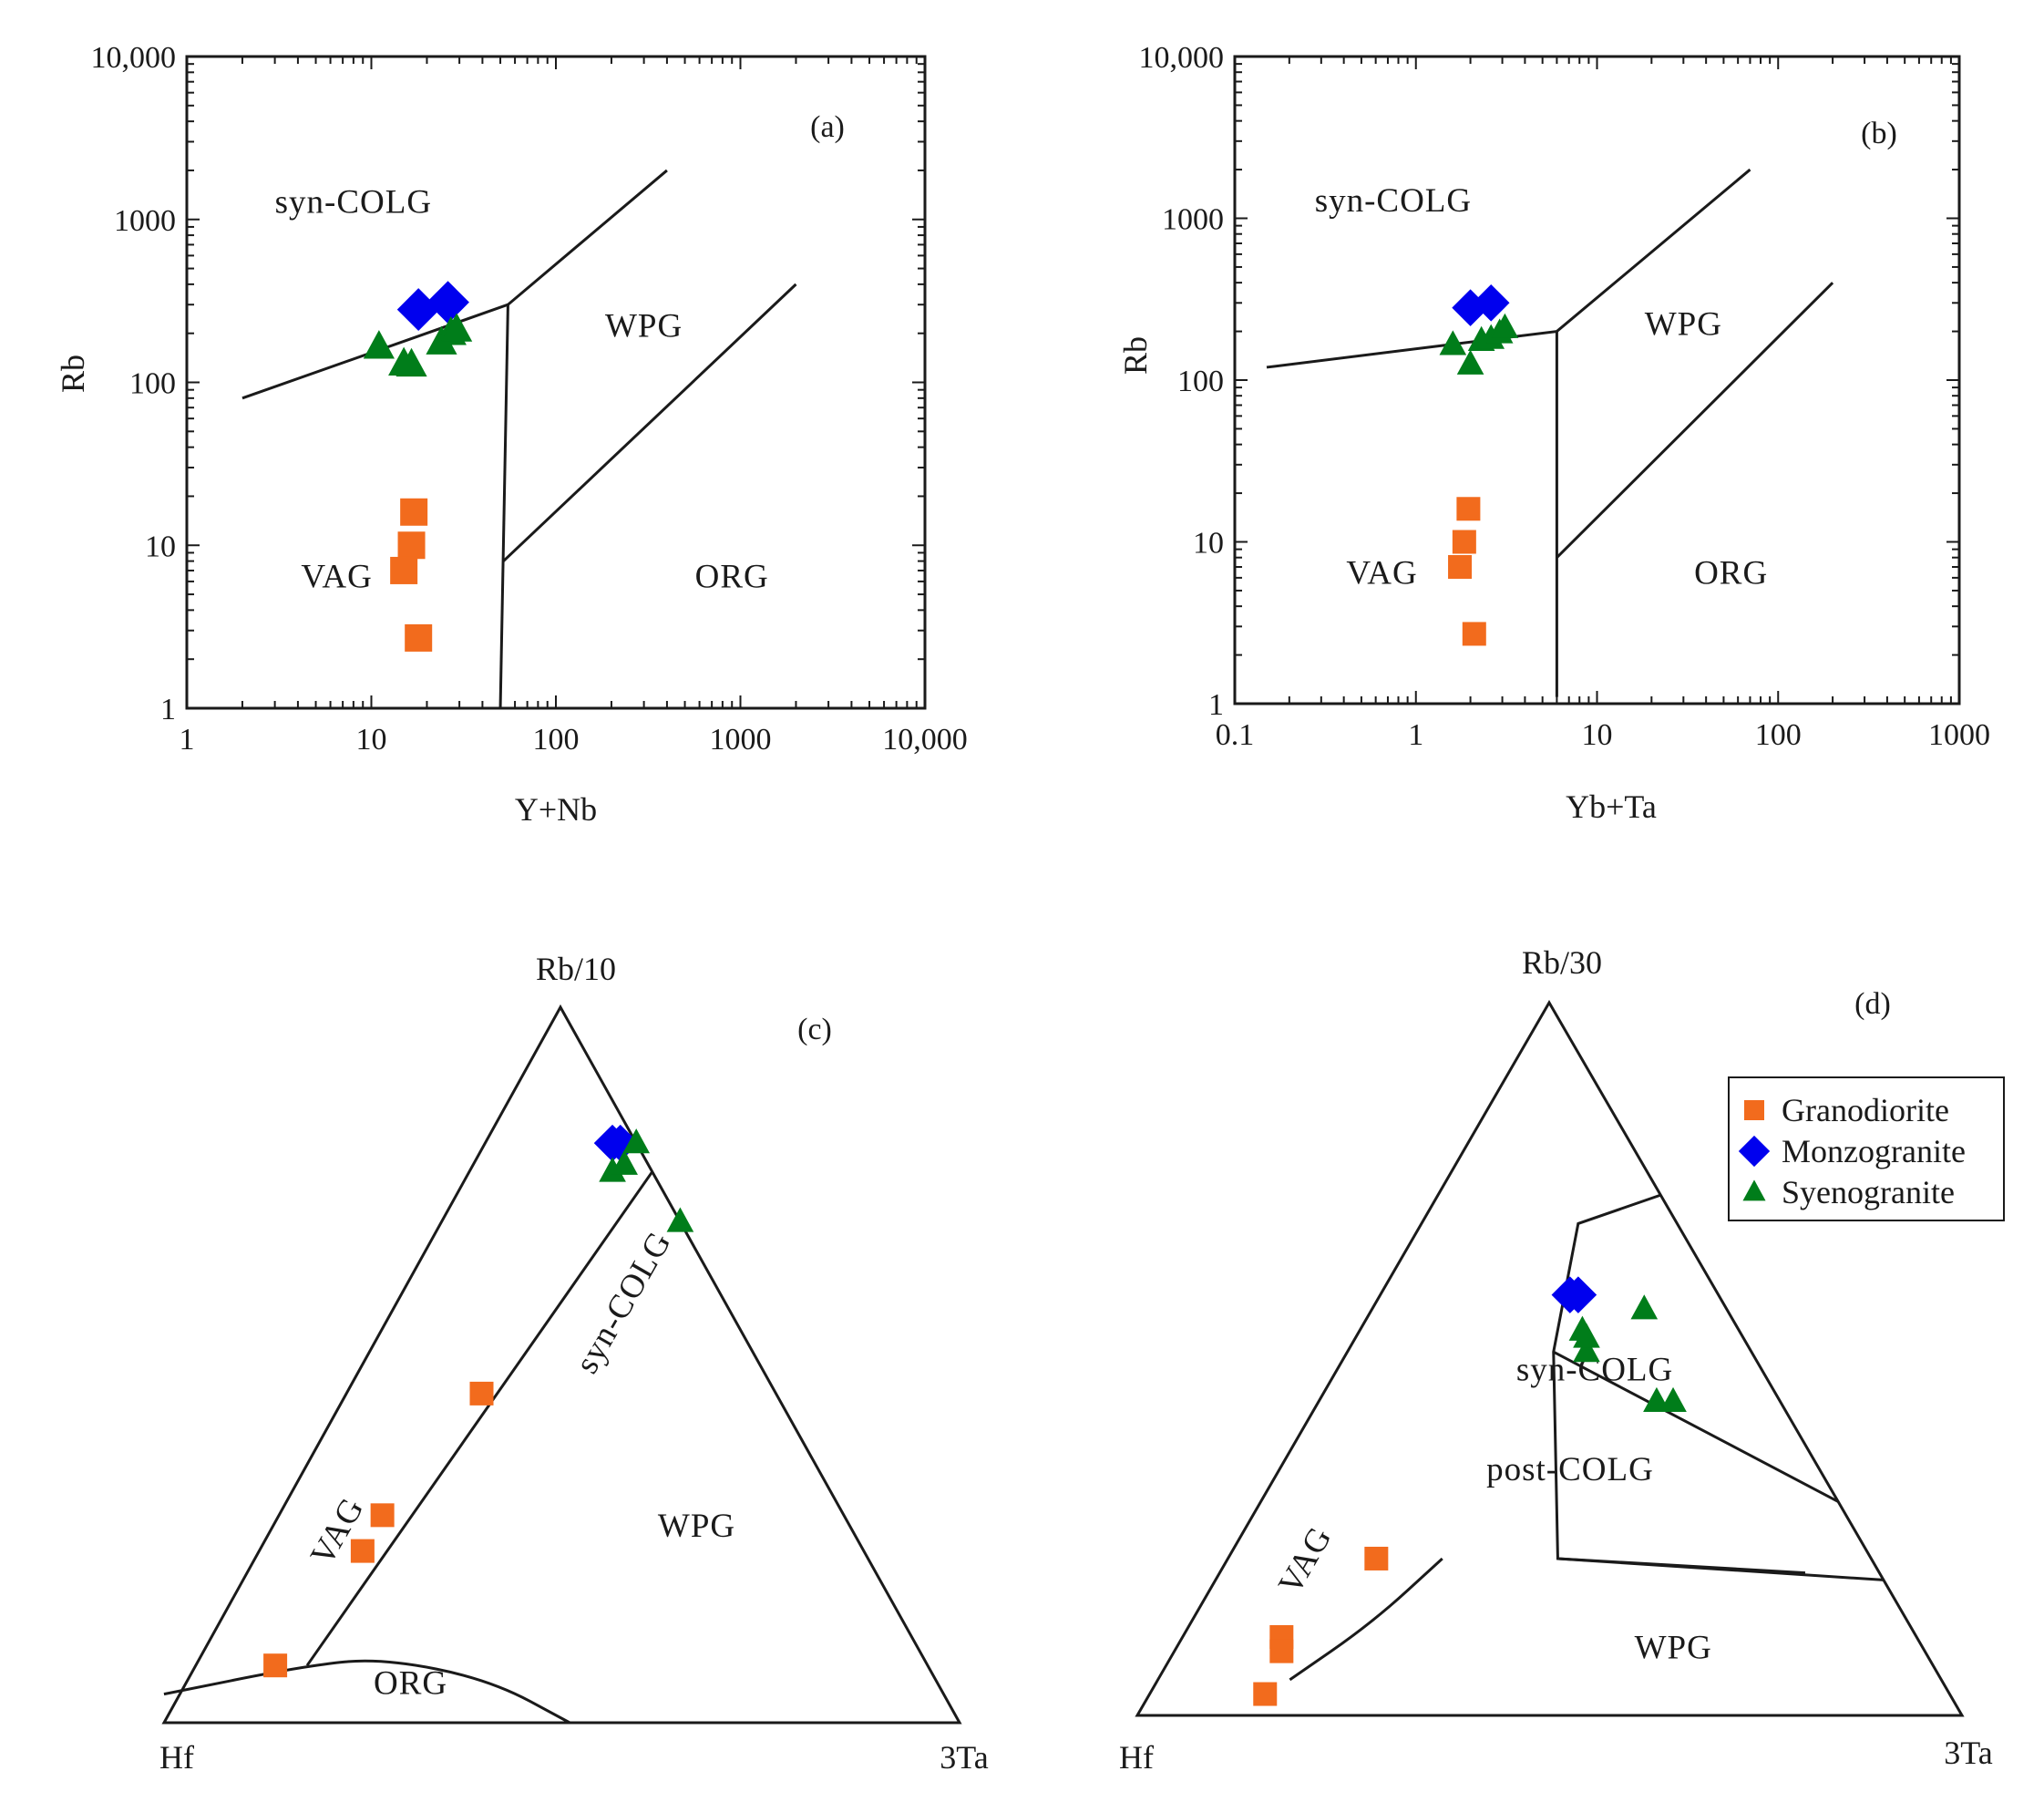 This screenshot has width=2044, height=1802. I want to click on panel-label: (a), so click(827, 127).